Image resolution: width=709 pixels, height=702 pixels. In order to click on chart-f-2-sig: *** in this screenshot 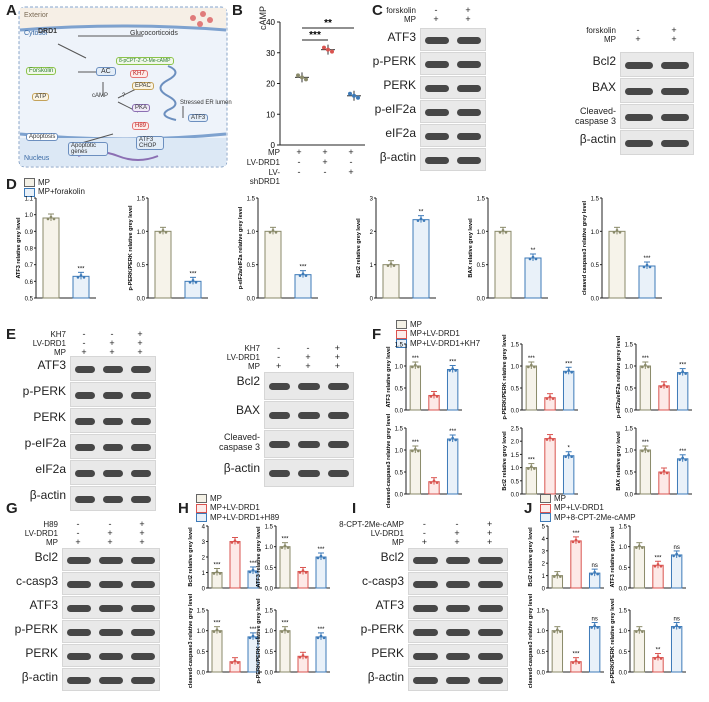, I will do `click(532, 359)`.